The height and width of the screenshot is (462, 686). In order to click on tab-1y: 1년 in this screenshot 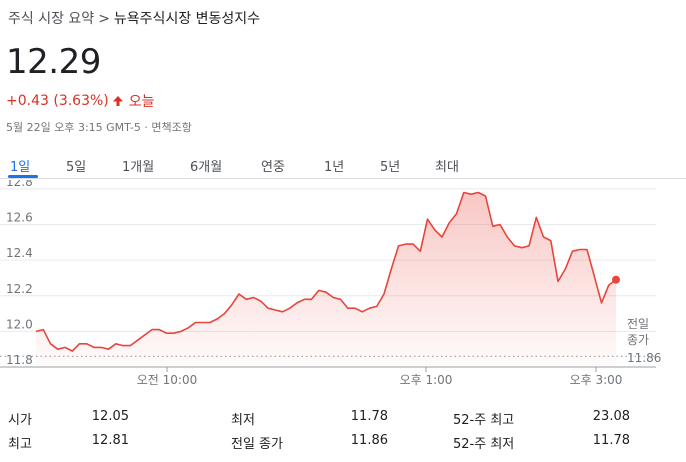, I will do `click(334, 167)`.